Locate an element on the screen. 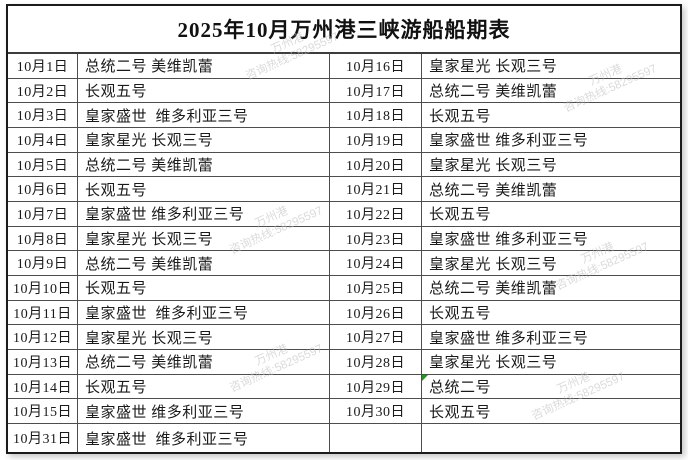 This screenshot has width=688, height=460. date-cell-right: 10月30日 is located at coordinates (376, 412).